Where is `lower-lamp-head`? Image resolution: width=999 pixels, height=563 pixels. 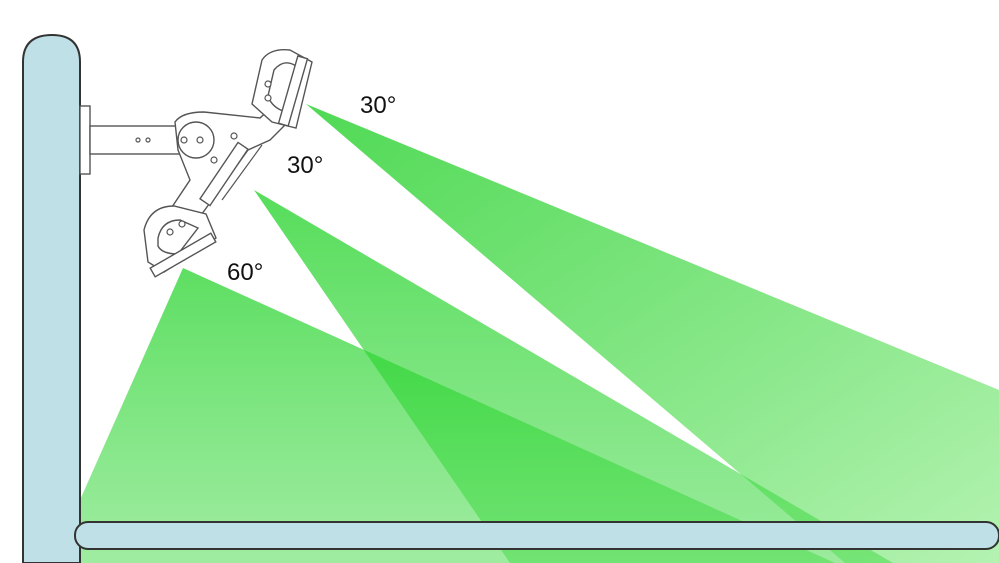 lower-lamp-head is located at coordinates (180, 241).